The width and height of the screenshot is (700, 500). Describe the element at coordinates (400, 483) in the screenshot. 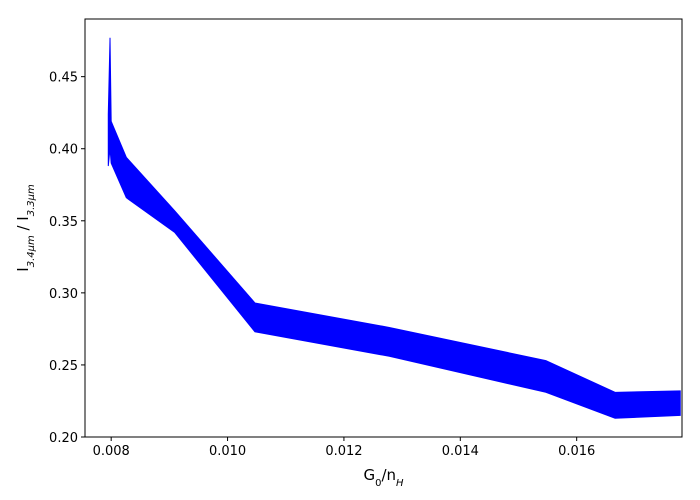

I see `subscript: H` at that location.